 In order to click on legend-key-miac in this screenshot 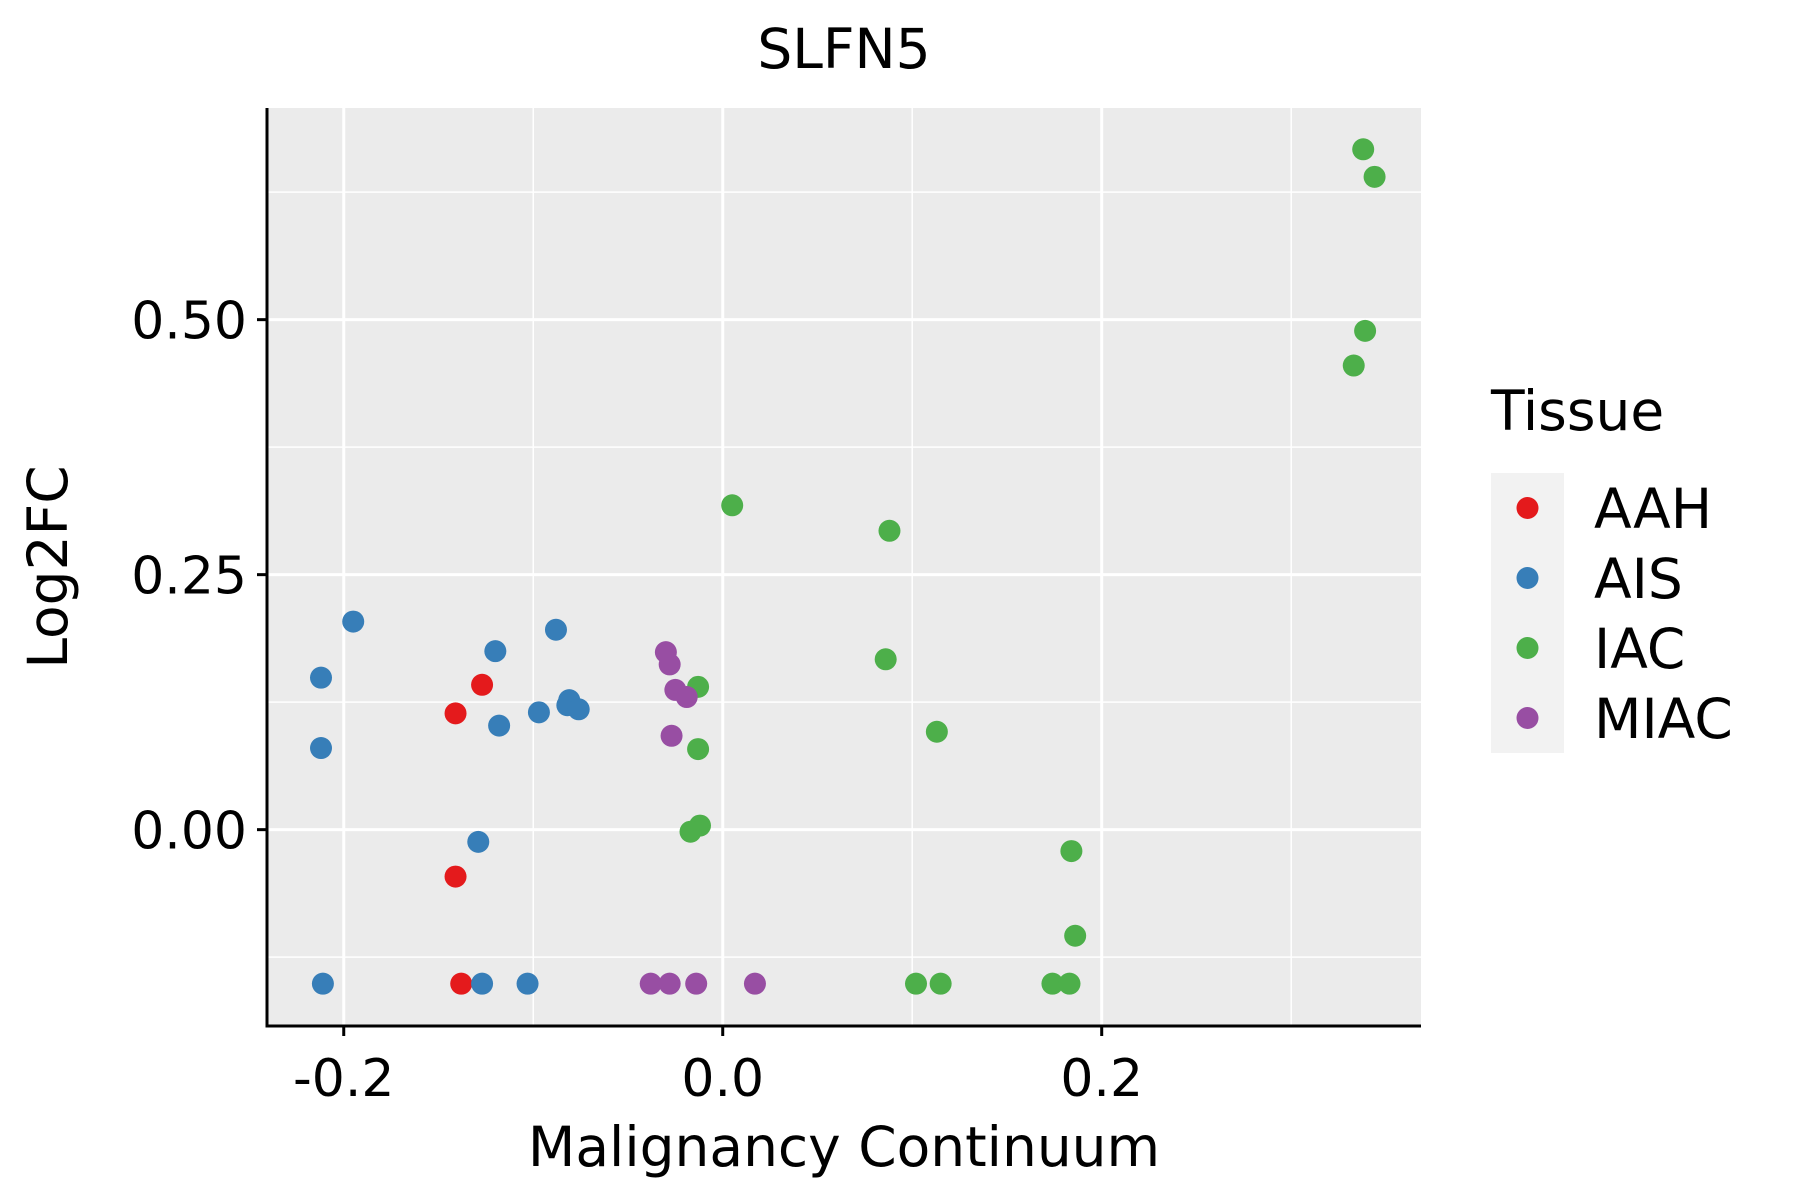, I will do `click(1527, 718)`.